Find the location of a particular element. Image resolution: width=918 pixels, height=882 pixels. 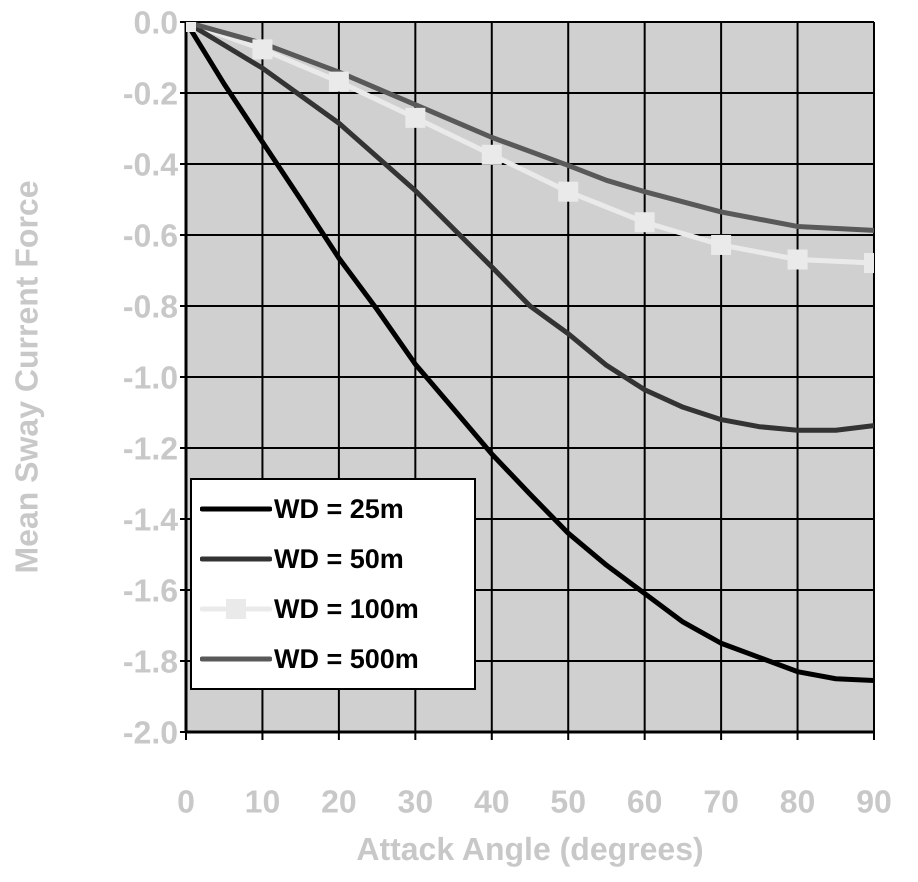

legend-label: WD = 100m is located at coordinates (346, 609).